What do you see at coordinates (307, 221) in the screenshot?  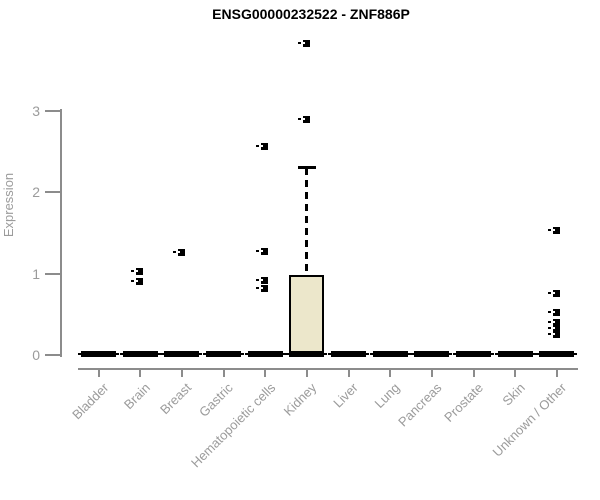 I see `whisker-kidney` at bounding box center [307, 221].